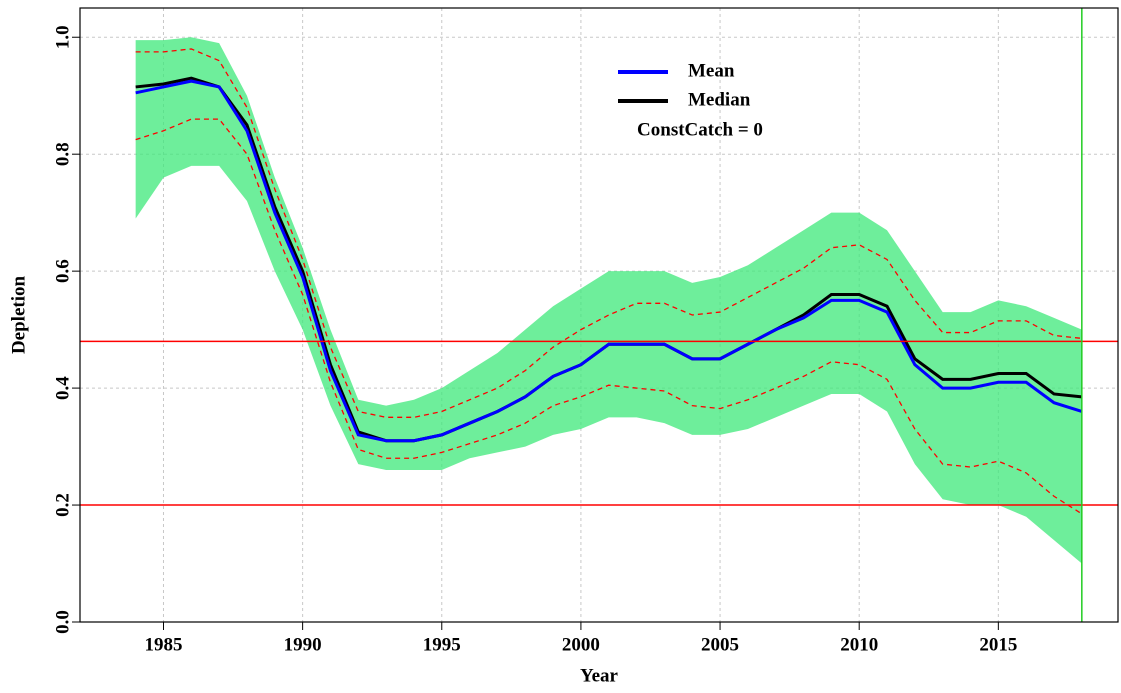  I want to click on y-tick-label: 0.2, so click(62, 505).